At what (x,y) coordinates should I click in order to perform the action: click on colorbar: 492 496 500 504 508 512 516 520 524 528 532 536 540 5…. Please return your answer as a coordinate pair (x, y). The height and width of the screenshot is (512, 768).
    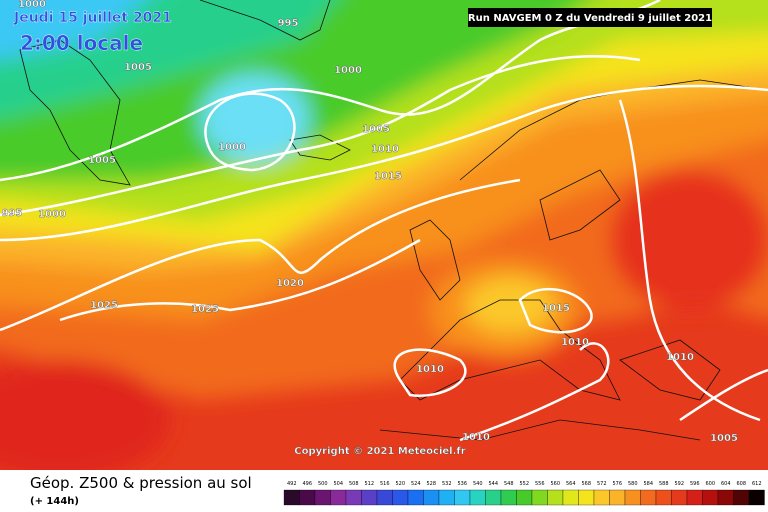
    Looking at the image, I should click on (524, 493).